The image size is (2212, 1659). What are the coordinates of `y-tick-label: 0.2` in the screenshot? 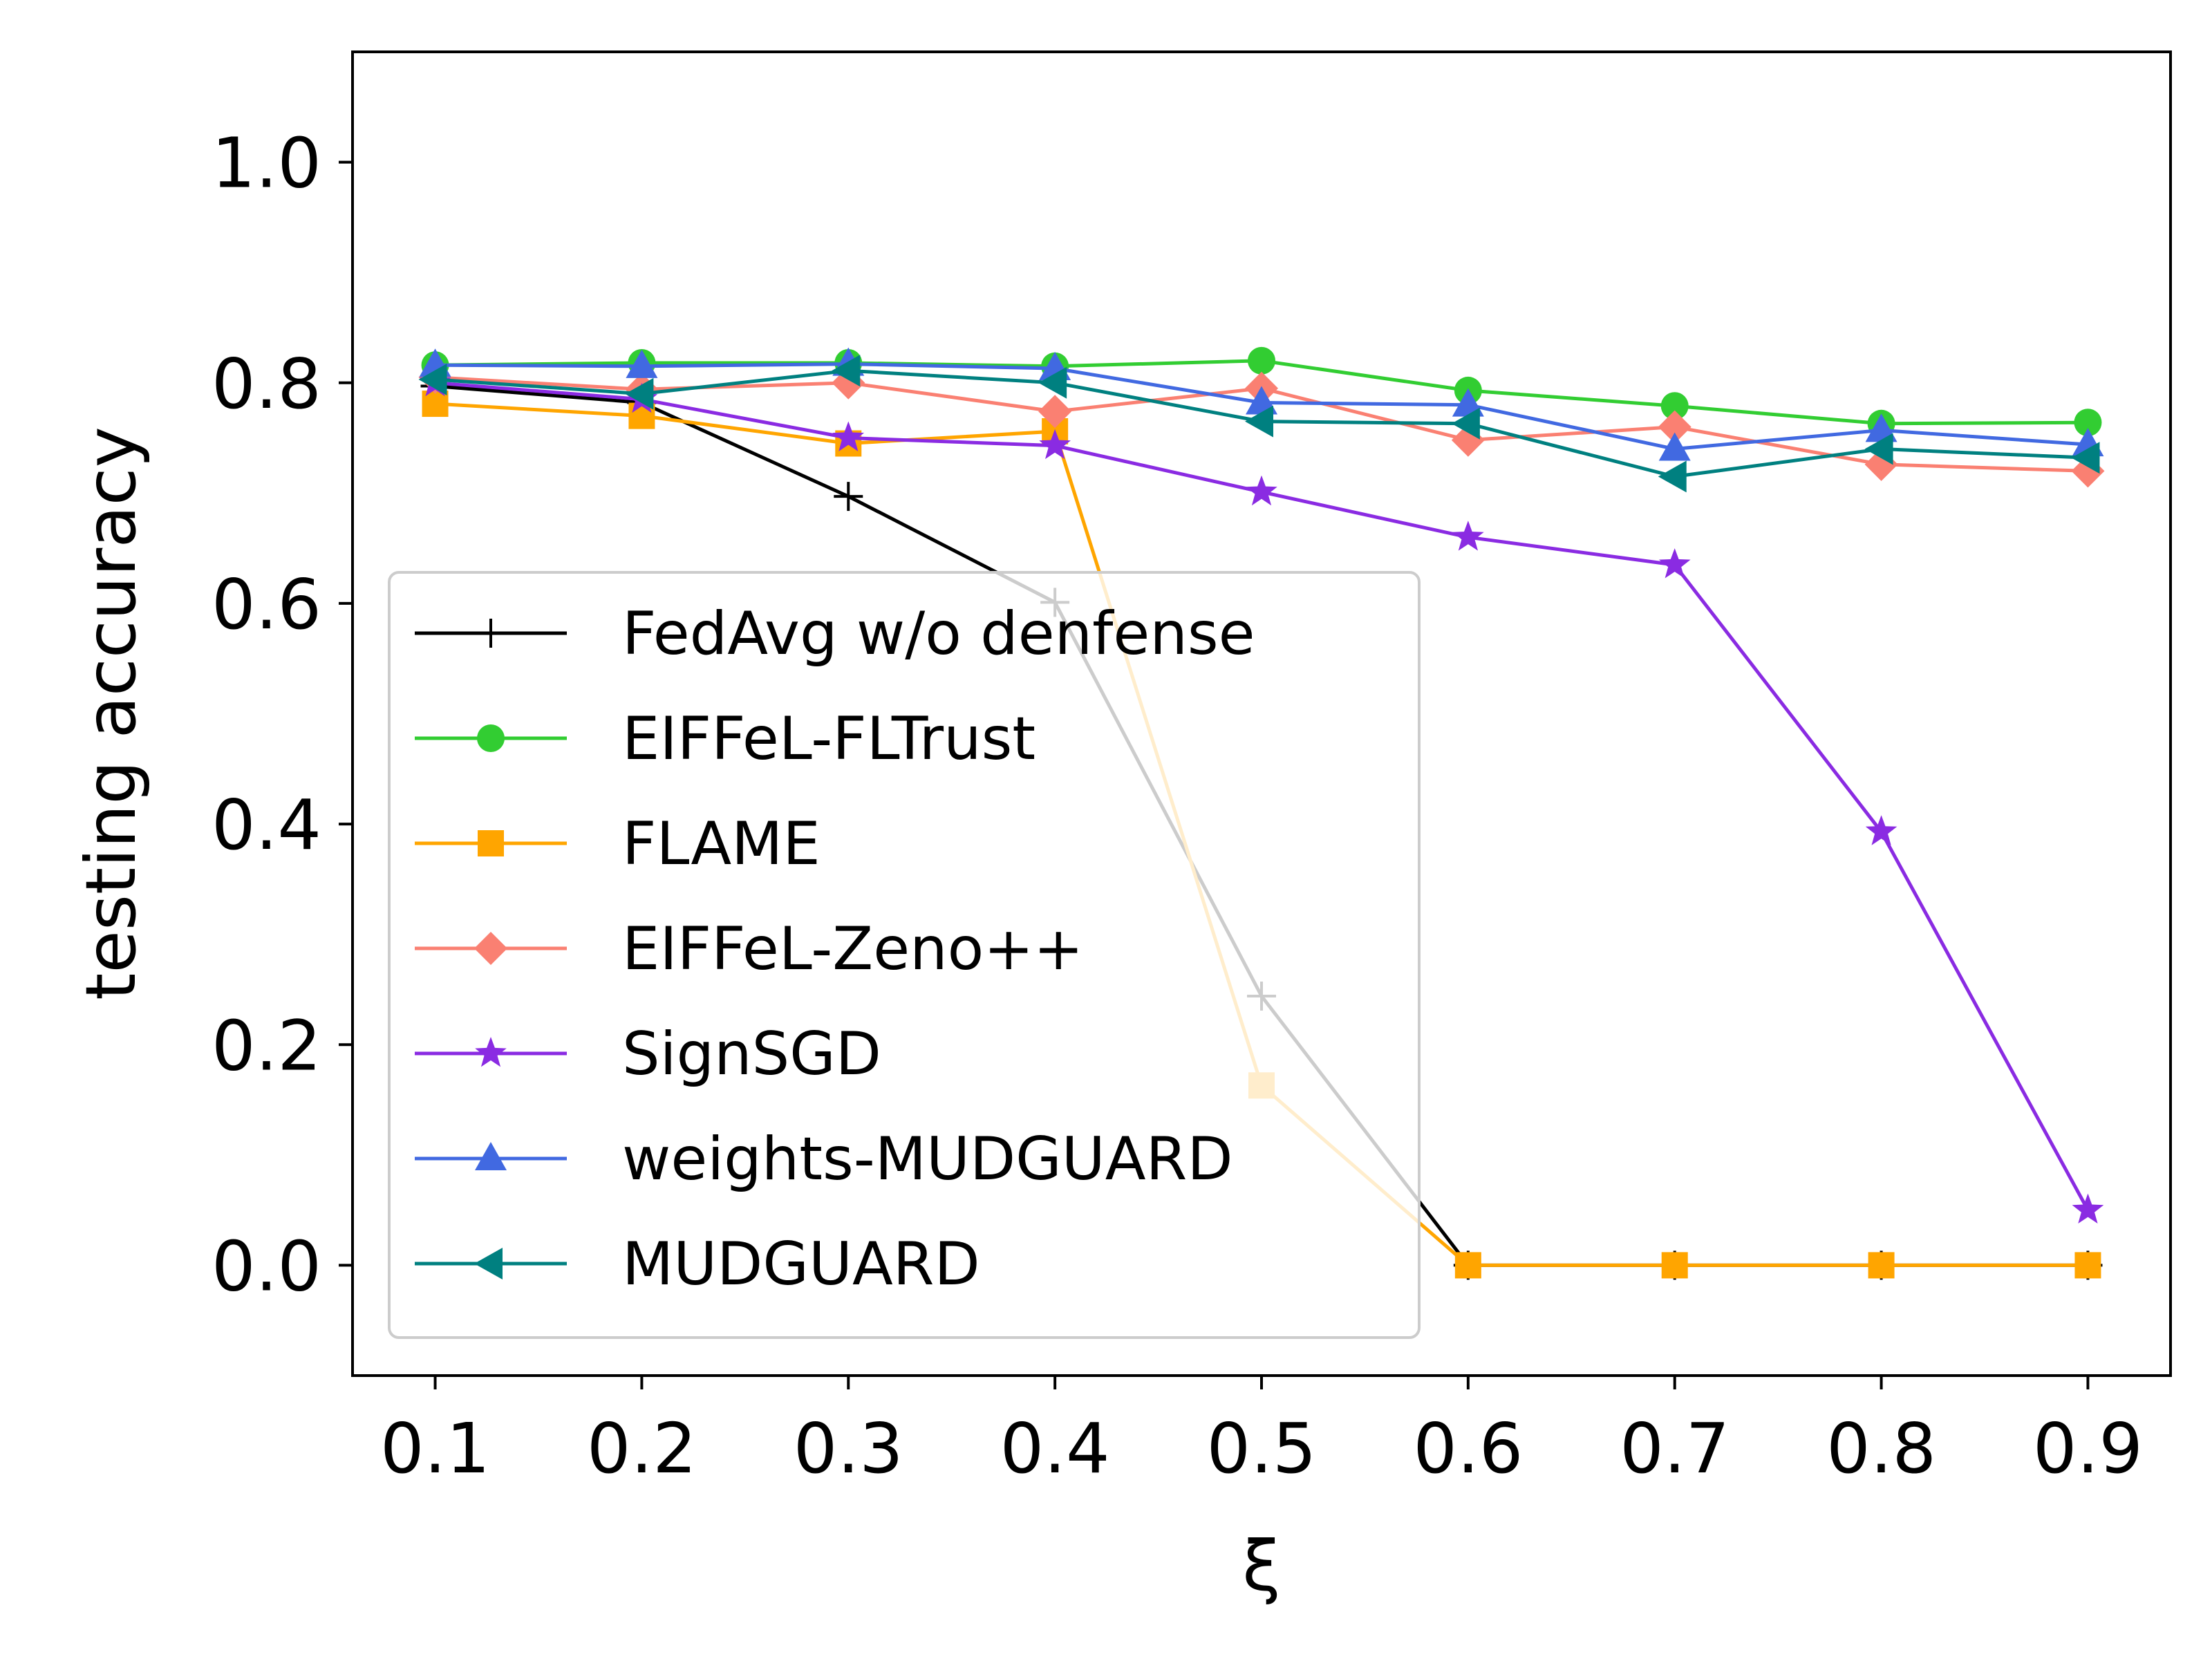 It's located at (266, 1045).